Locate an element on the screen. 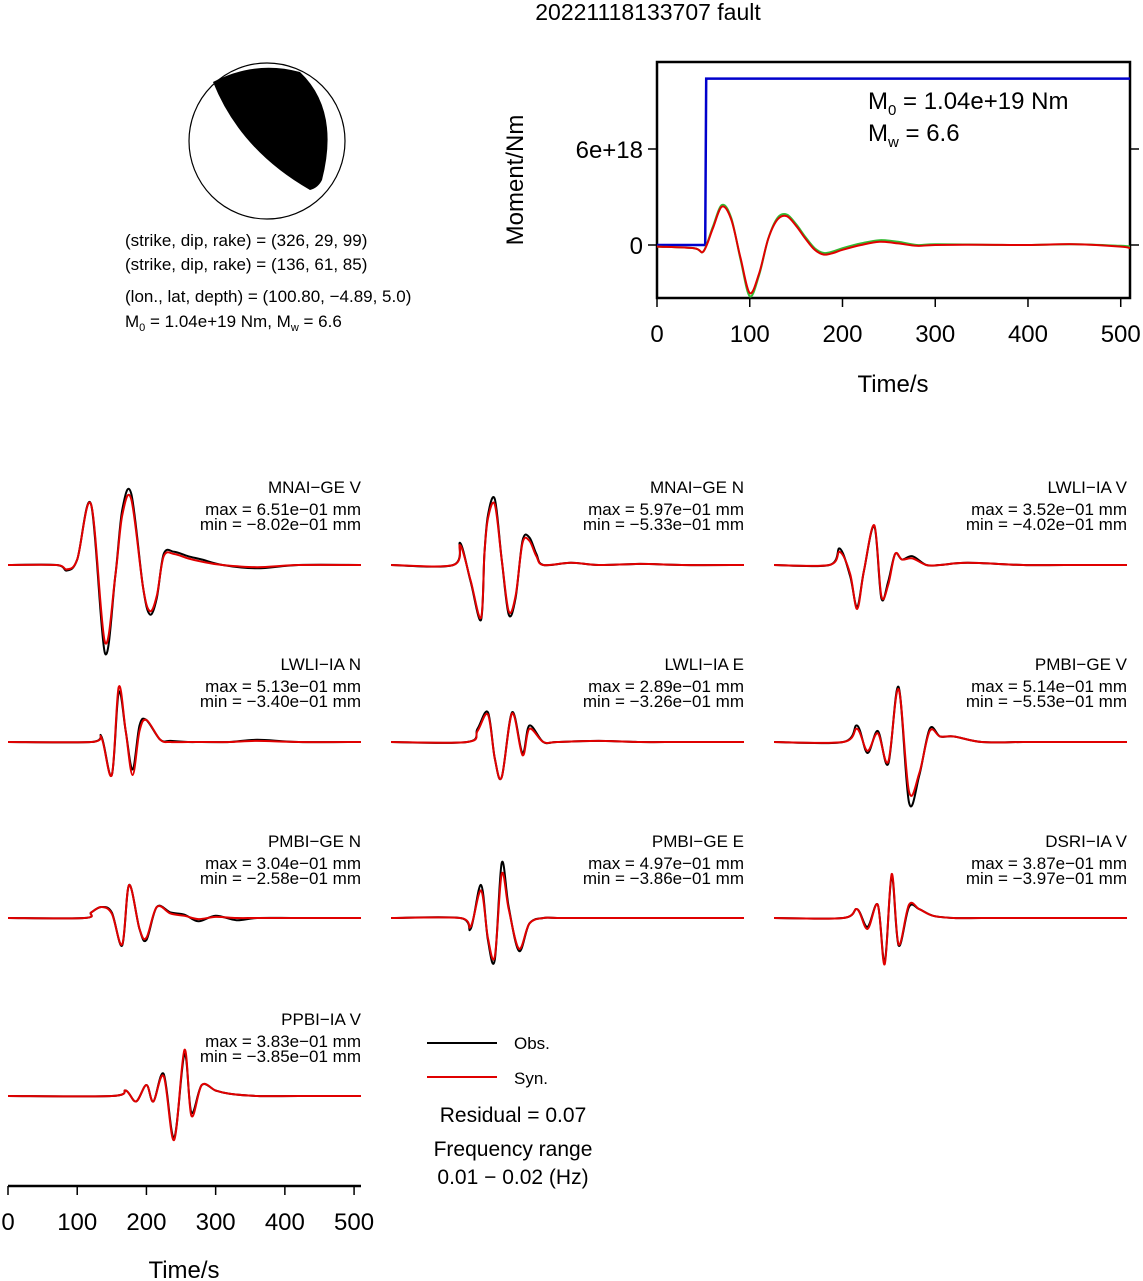 The width and height of the screenshot is (1143, 1281). station-max: max = 5.97e−01 mm is located at coordinates (666, 509).